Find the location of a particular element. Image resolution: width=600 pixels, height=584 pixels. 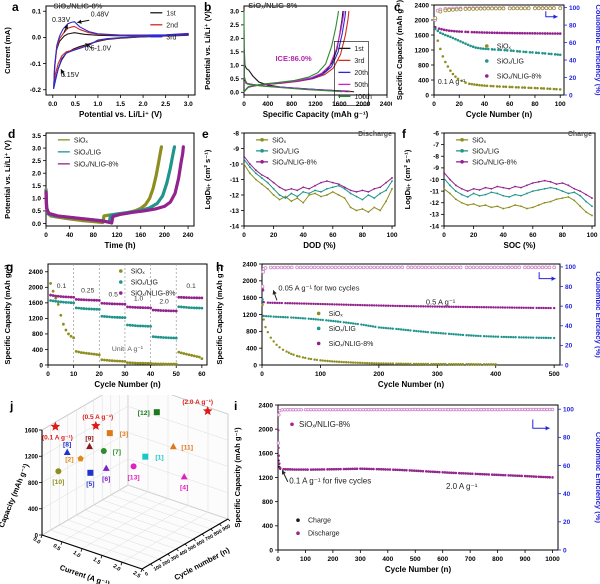

svg-text: LogDₗᵢ₊ (cm² s⁻¹) is located at coordinates (407, 179).